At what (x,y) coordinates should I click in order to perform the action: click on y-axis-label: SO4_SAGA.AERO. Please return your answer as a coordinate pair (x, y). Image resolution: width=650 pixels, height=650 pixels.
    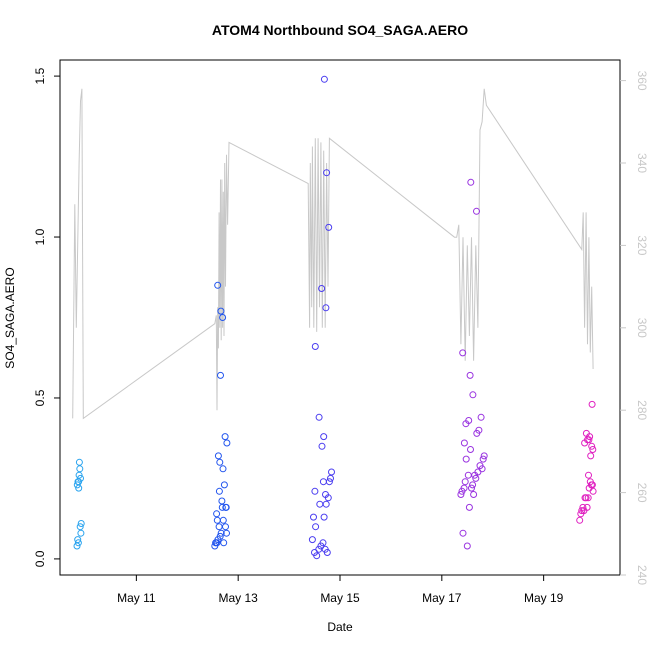
    Looking at the image, I should click on (10, 317).